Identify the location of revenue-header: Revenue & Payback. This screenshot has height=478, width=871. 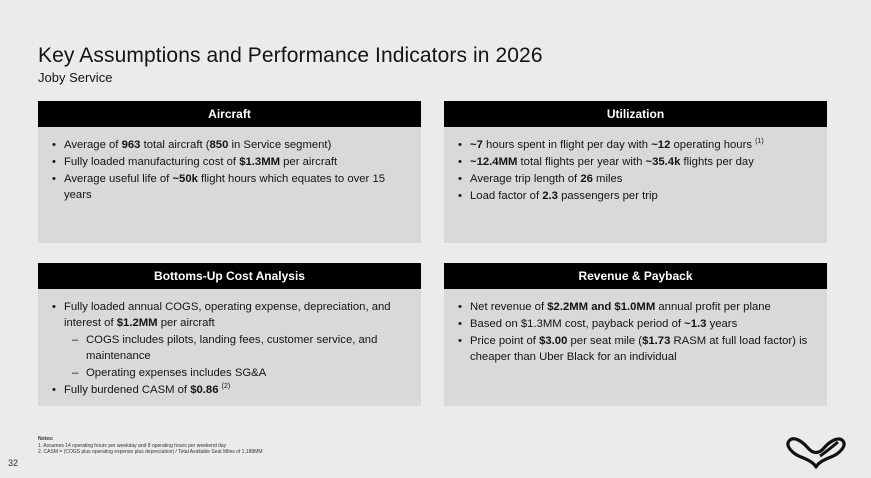
(635, 276).